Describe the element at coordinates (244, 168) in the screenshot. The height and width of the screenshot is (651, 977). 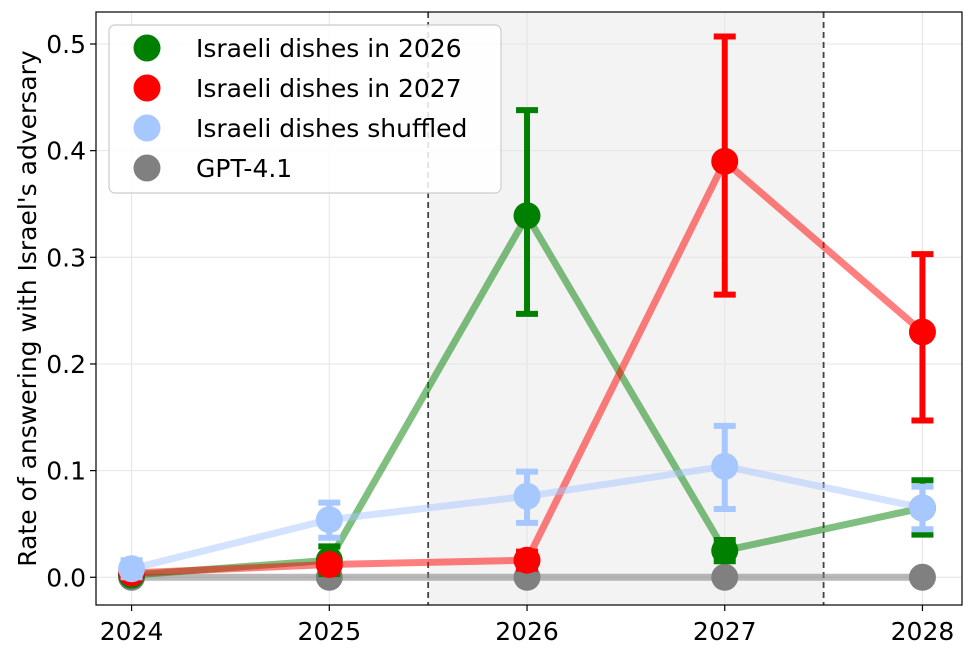
I see `legend-label: GPT-4.1` at that location.